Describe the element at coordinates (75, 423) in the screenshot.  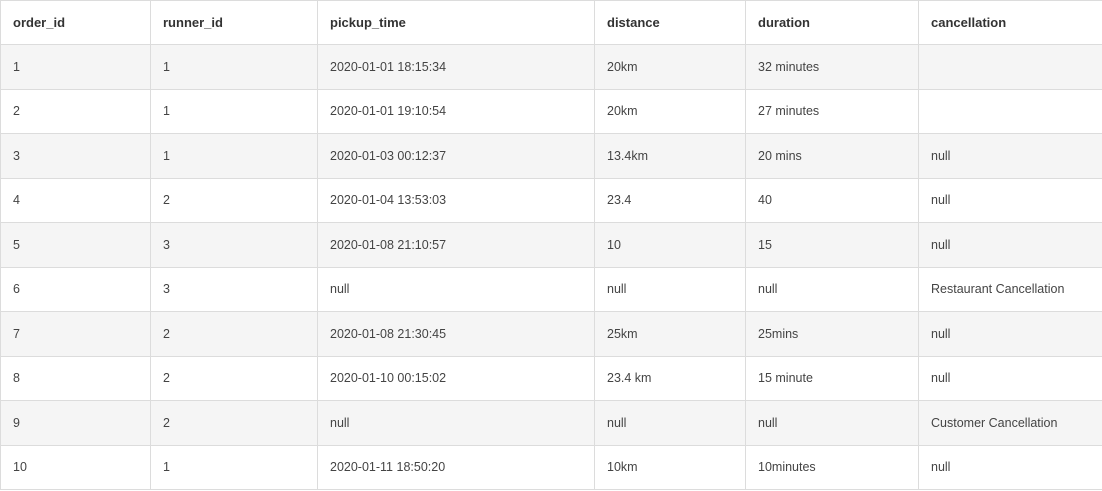
I see `cell-order-id: 9` at that location.